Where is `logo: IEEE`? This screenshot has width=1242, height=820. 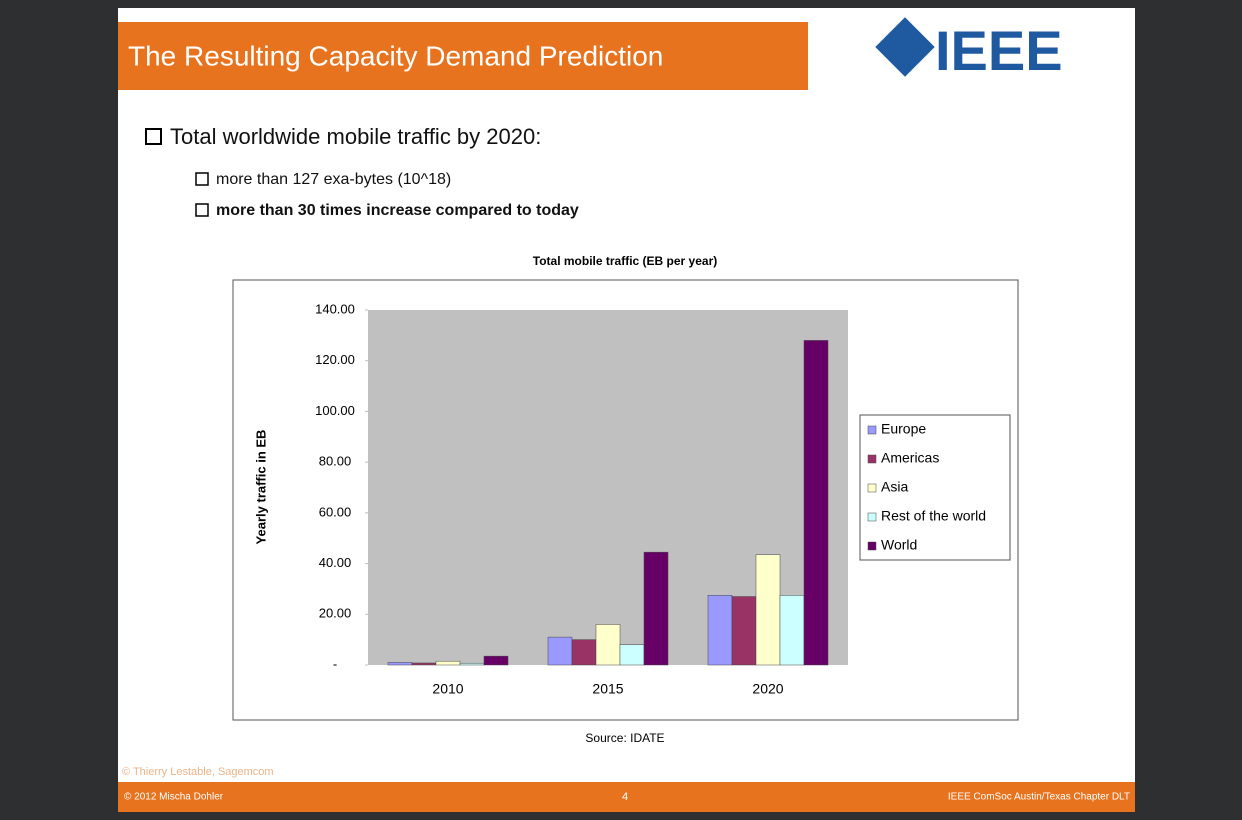
logo: IEEE is located at coordinates (969, 49).